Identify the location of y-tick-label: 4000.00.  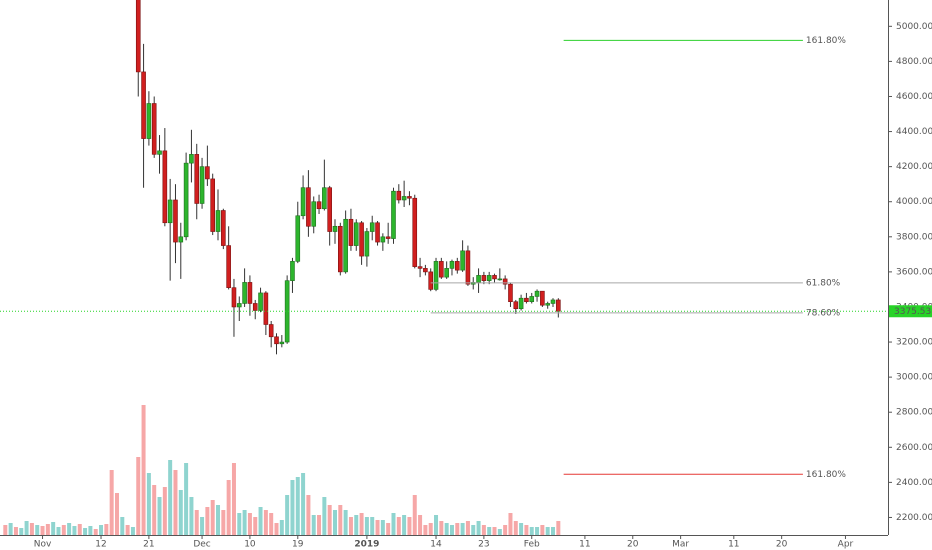
(914, 202).